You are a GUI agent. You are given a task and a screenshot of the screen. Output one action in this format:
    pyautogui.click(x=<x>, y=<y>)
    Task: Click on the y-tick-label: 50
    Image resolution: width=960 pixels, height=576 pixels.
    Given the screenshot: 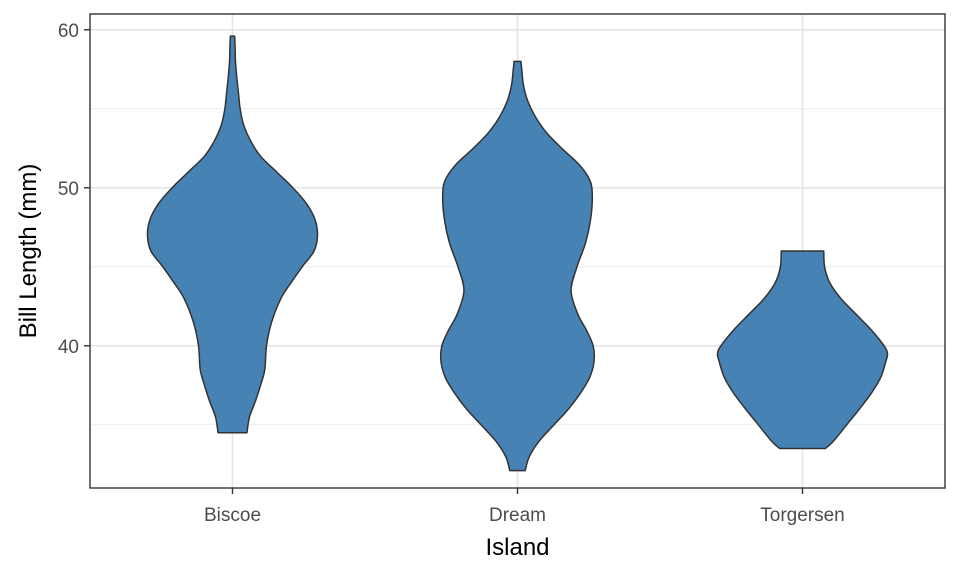 What is the action you would take?
    pyautogui.click(x=68, y=189)
    